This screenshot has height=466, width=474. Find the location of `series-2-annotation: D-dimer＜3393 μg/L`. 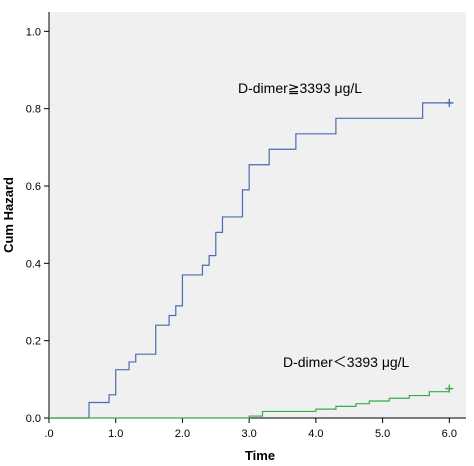

series-2-annotation: D-dimer＜3393 μg/L is located at coordinates (346, 362).